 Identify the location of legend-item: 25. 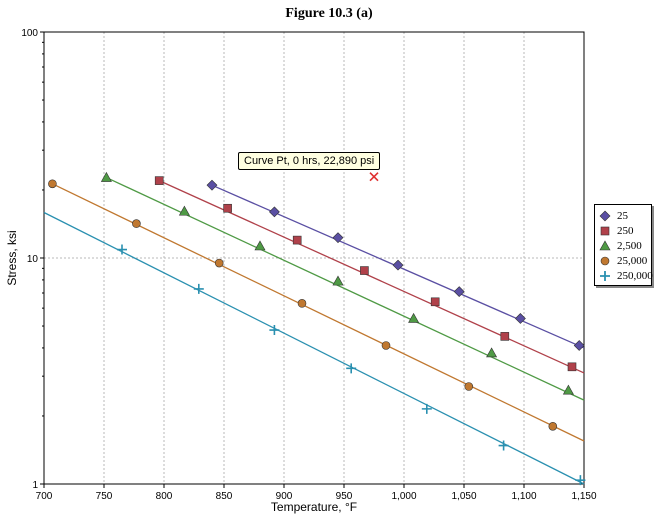
(613, 216).